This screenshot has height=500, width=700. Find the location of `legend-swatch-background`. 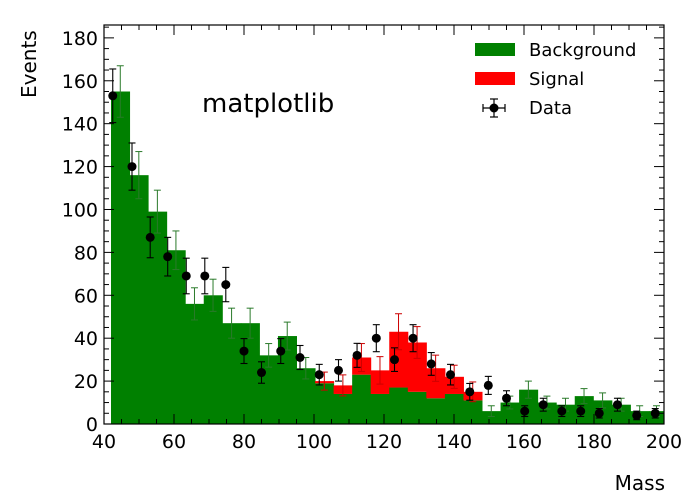

legend-swatch-background is located at coordinates (495, 49).